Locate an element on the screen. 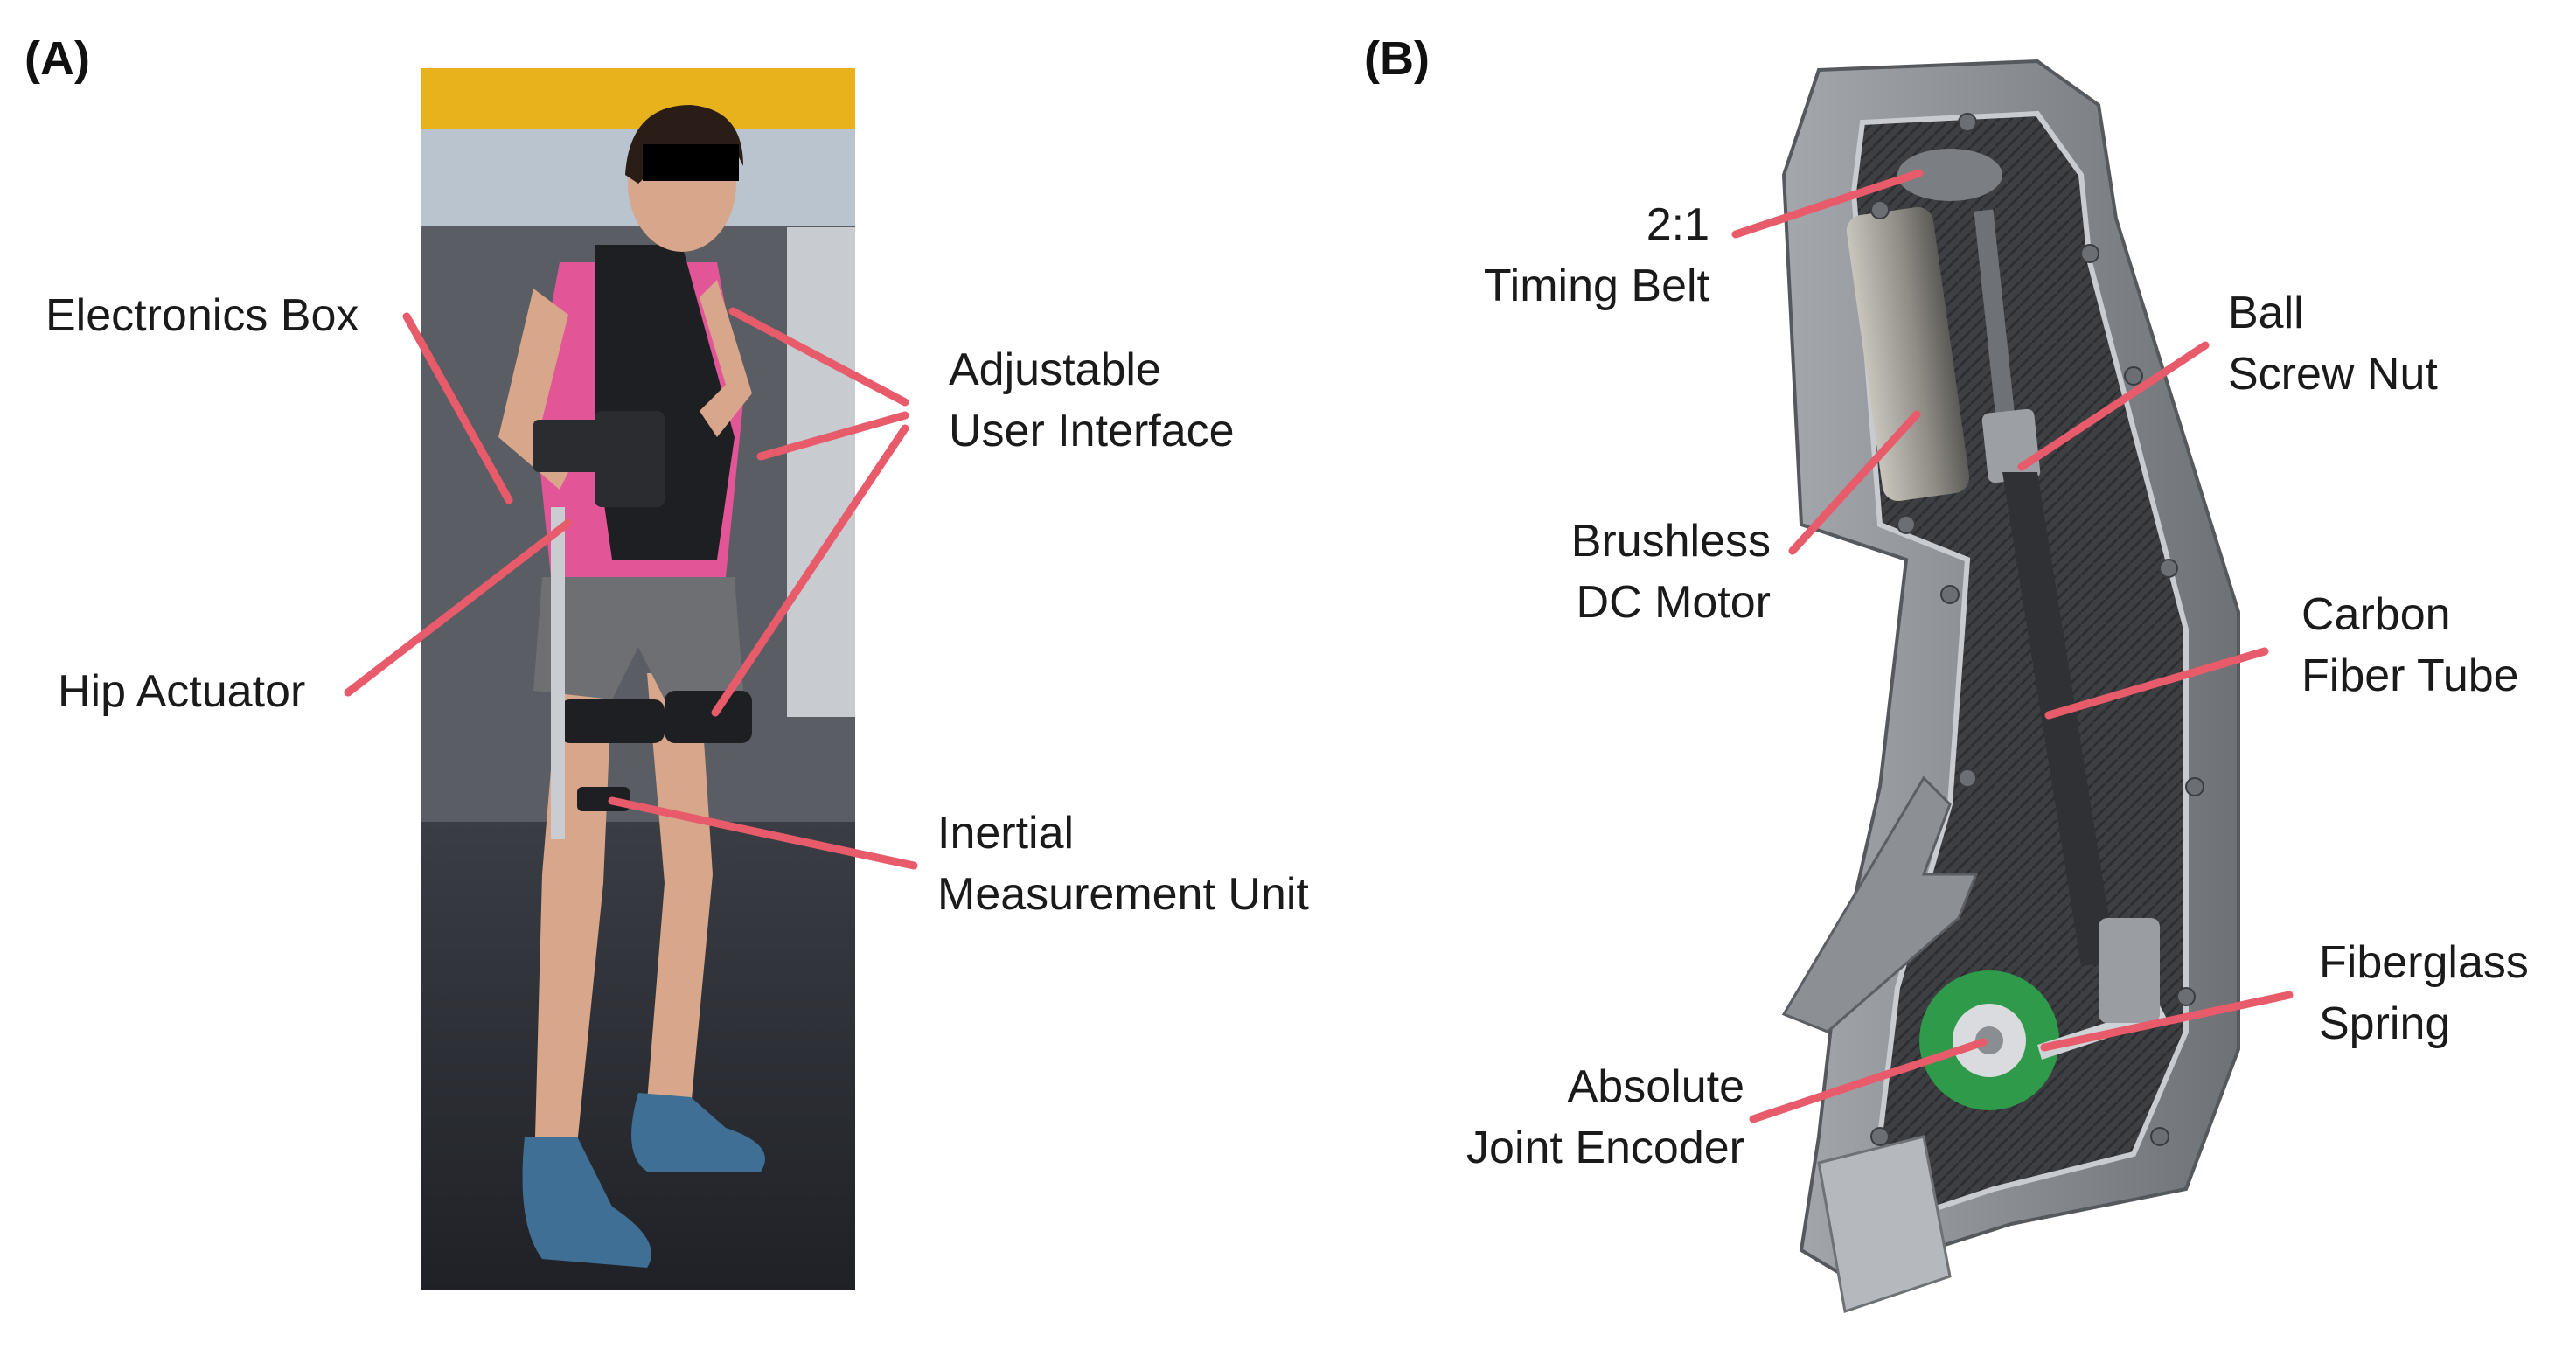 Image resolution: width=2576 pixels, height=1370 pixels. callout-adjustable-line2: User Interface is located at coordinates (1092, 431).